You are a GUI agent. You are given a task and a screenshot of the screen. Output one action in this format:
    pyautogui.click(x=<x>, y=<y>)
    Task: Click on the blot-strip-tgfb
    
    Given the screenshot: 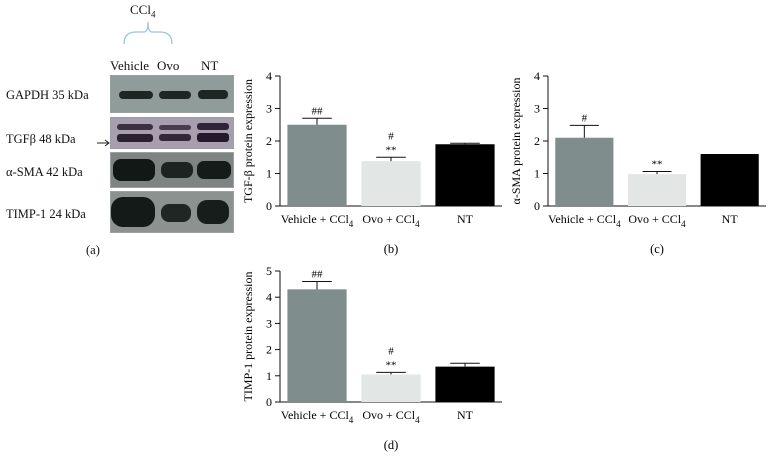 What is the action you would take?
    pyautogui.click(x=172, y=133)
    